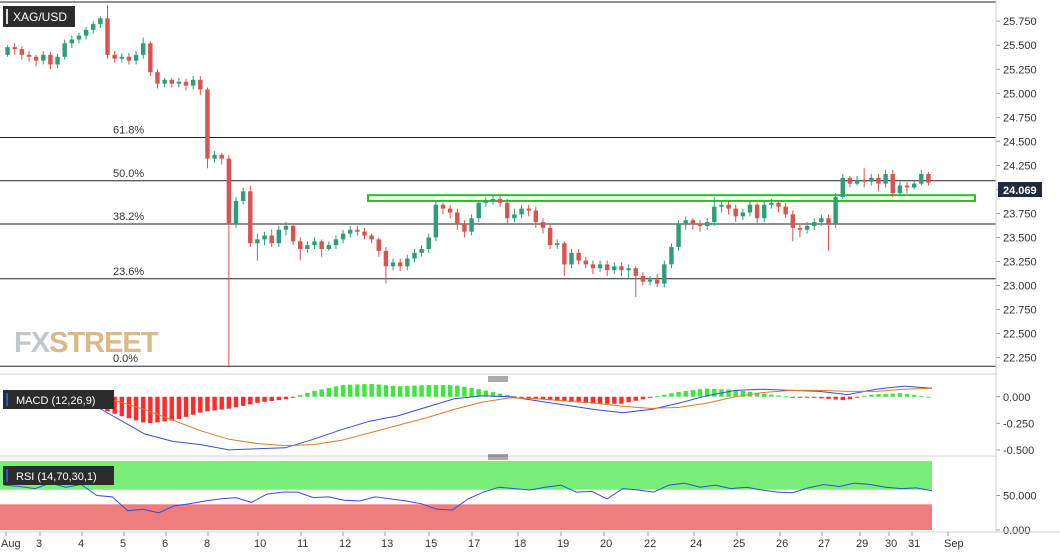 This screenshot has height=555, width=1060. I want to click on price-tick-label: 25.250, so click(1020, 70).